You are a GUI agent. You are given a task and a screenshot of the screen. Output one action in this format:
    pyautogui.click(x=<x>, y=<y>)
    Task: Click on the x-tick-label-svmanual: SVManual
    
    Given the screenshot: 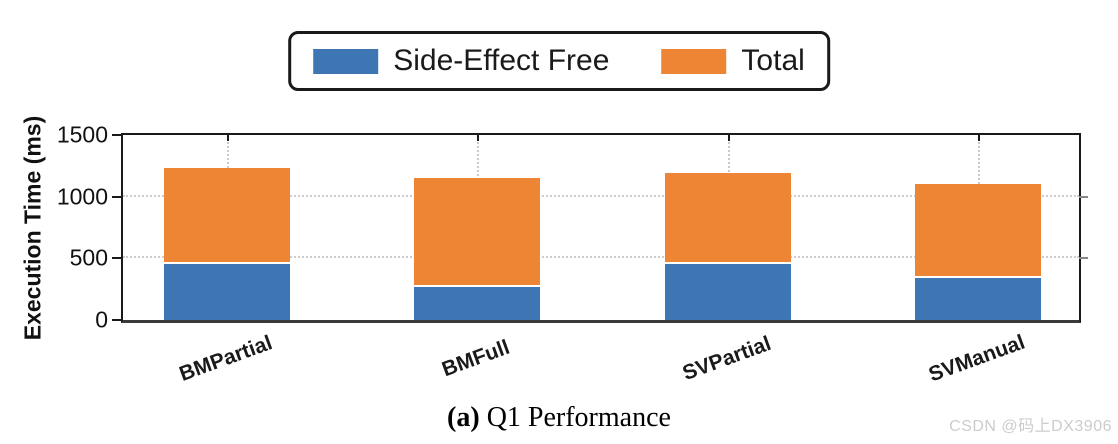 What is the action you would take?
    pyautogui.click(x=976, y=358)
    